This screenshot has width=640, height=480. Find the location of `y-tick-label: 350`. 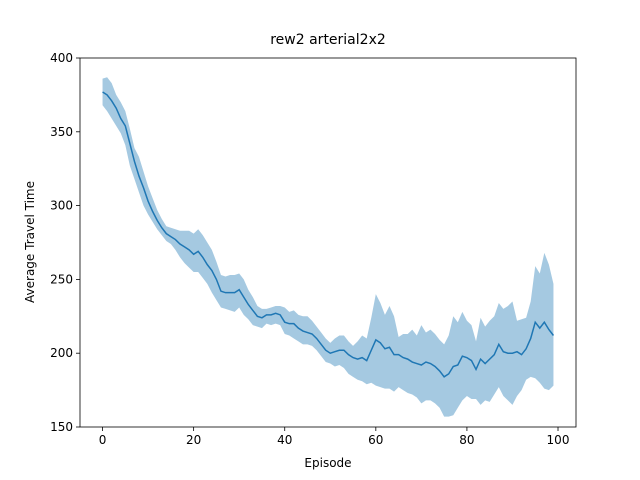

y-tick-label: 350 is located at coordinates (61, 132).